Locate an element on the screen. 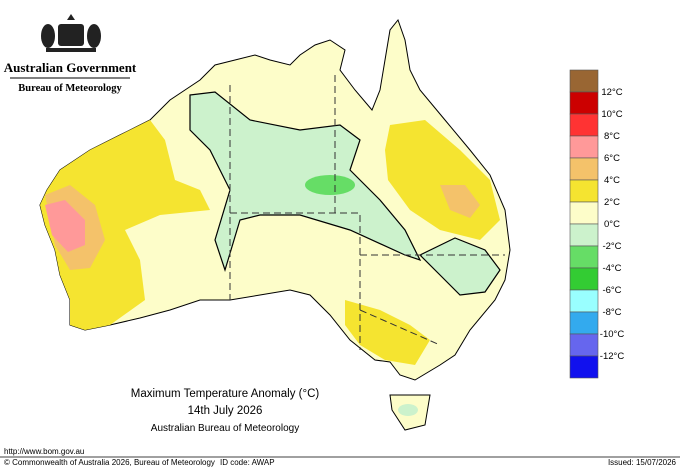 The image size is (680, 467). legend-label: -4°C is located at coordinates (611, 268).